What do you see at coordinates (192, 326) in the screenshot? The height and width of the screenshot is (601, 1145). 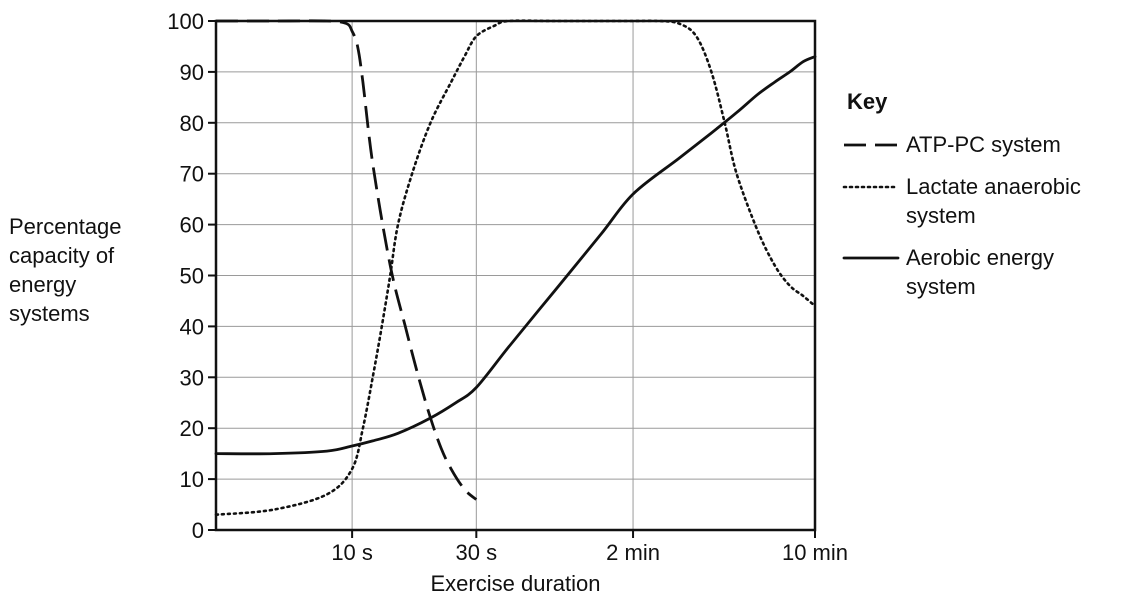 I see `y-tick-label: 40` at bounding box center [192, 326].